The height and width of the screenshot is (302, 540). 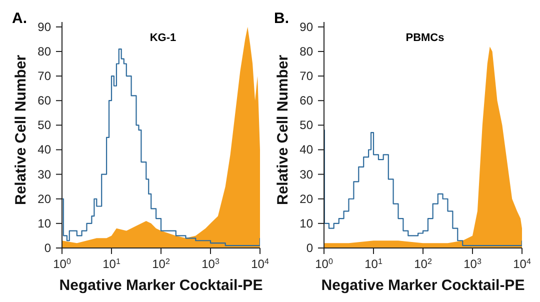 I want to click on chart-title: A., so click(x=19, y=18).